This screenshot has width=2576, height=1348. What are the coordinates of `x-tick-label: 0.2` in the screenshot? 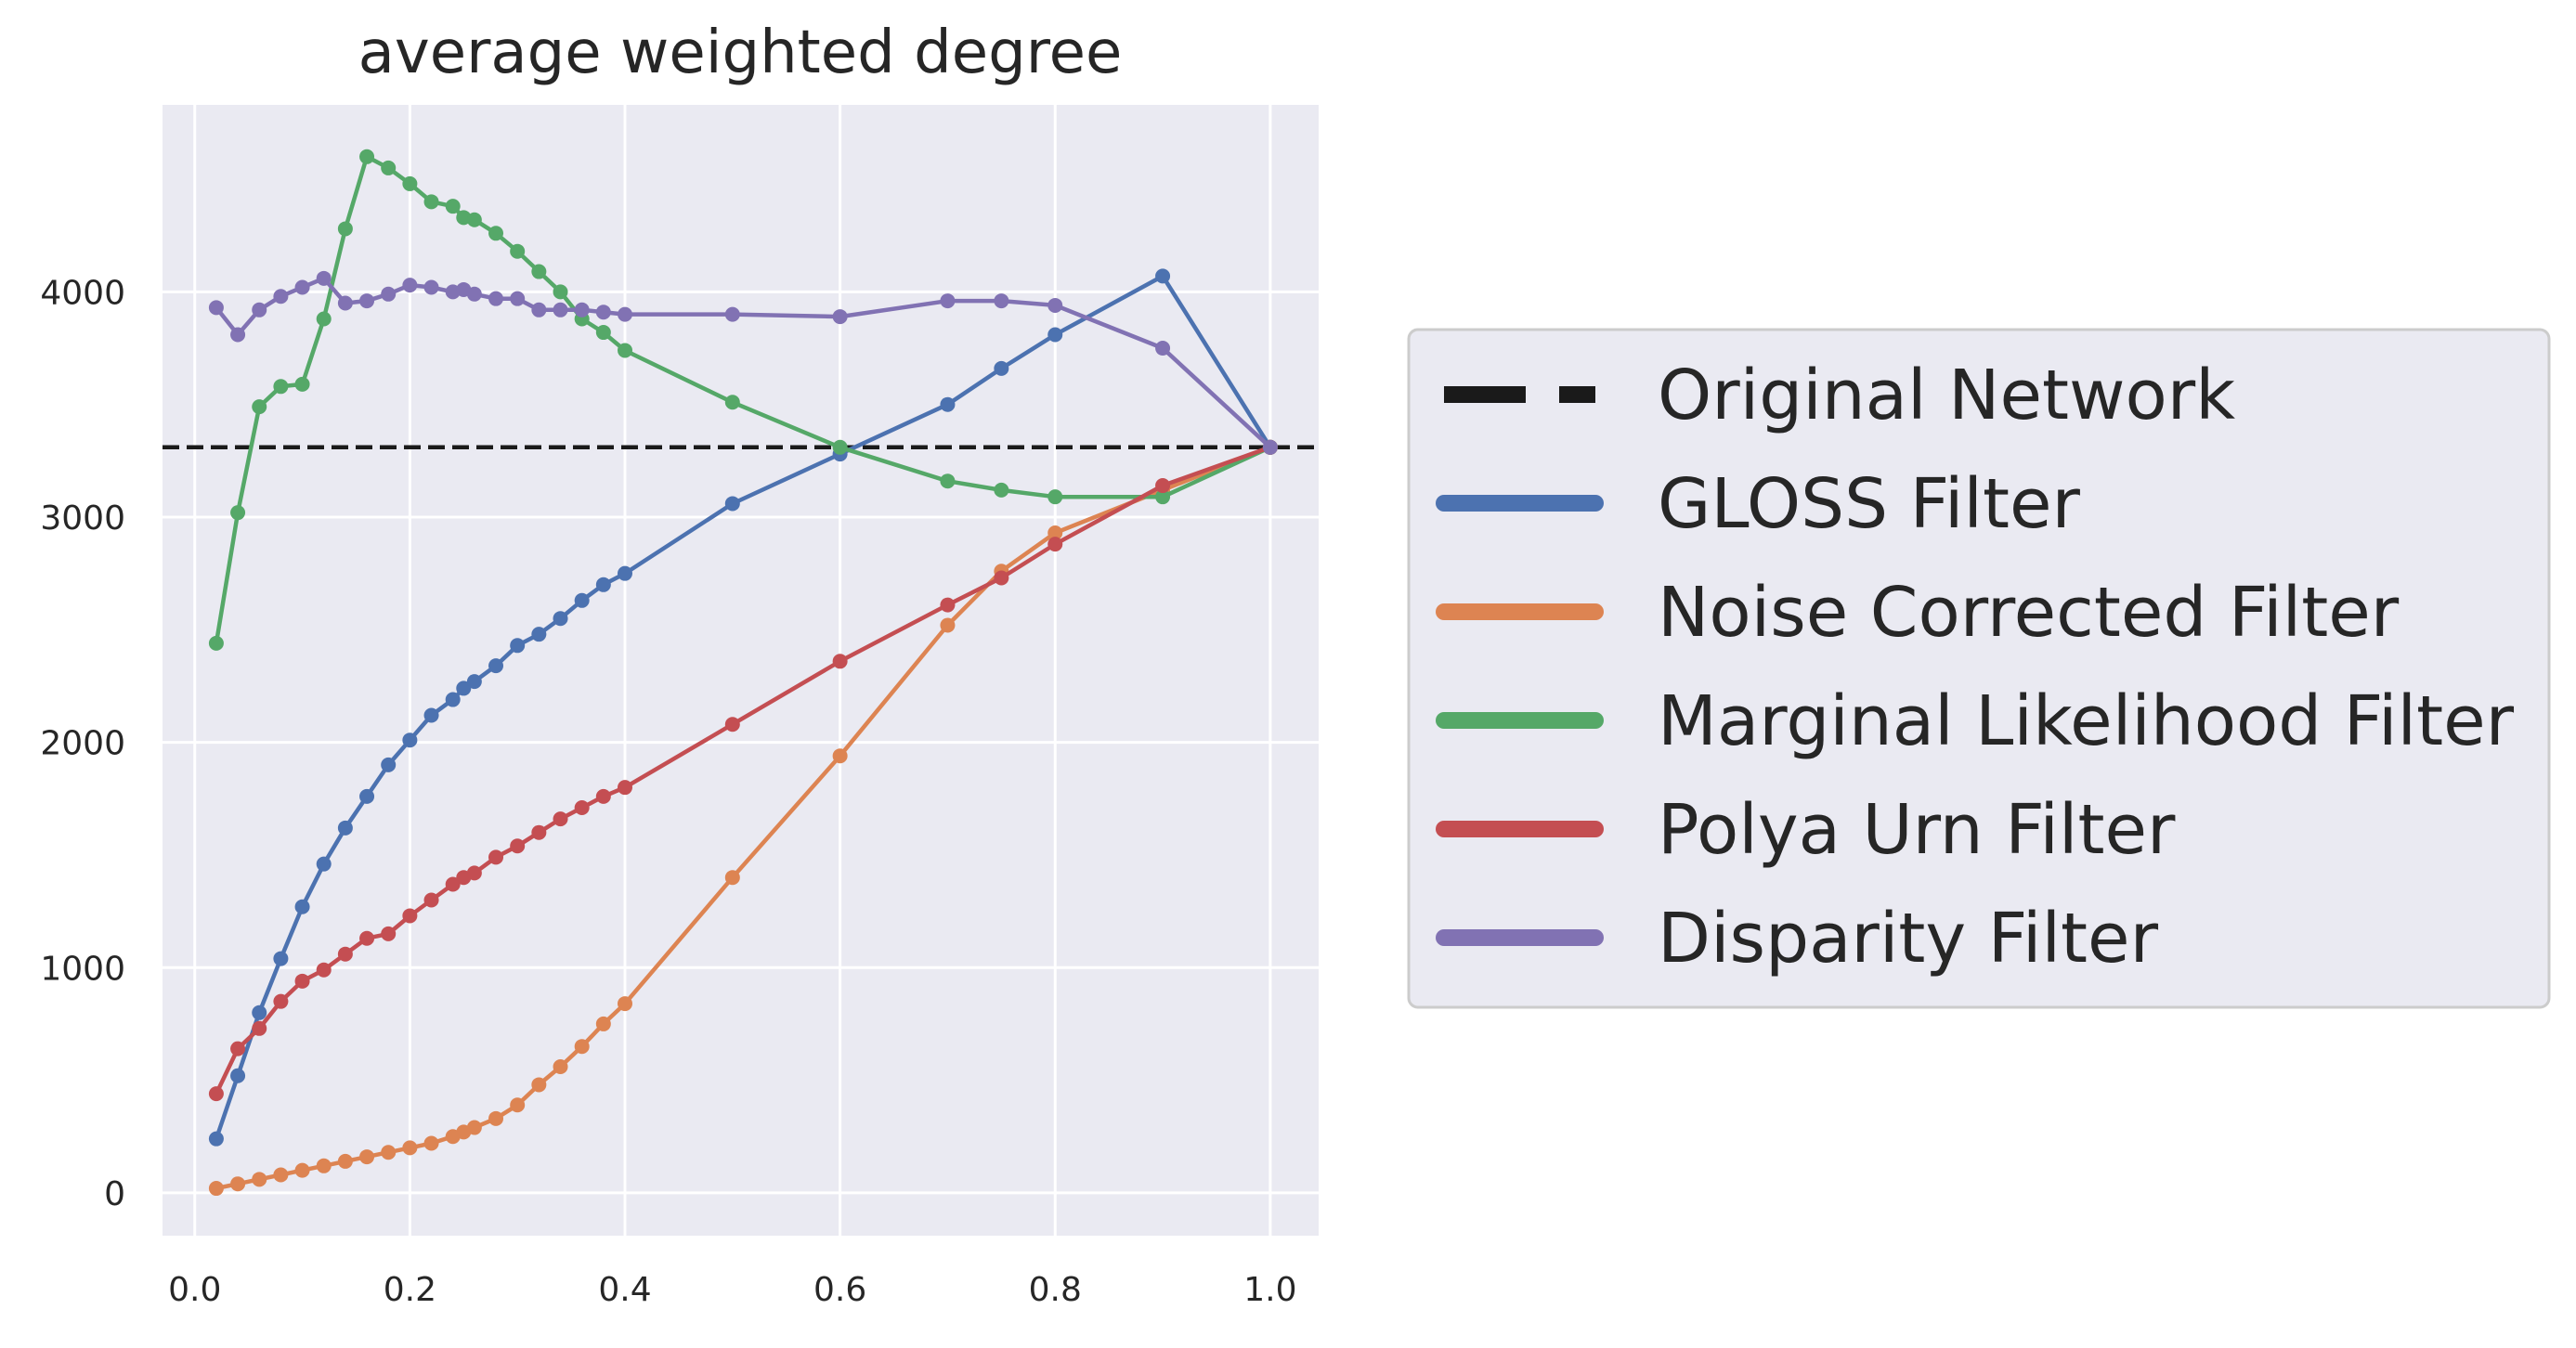 It's located at (410, 1290).